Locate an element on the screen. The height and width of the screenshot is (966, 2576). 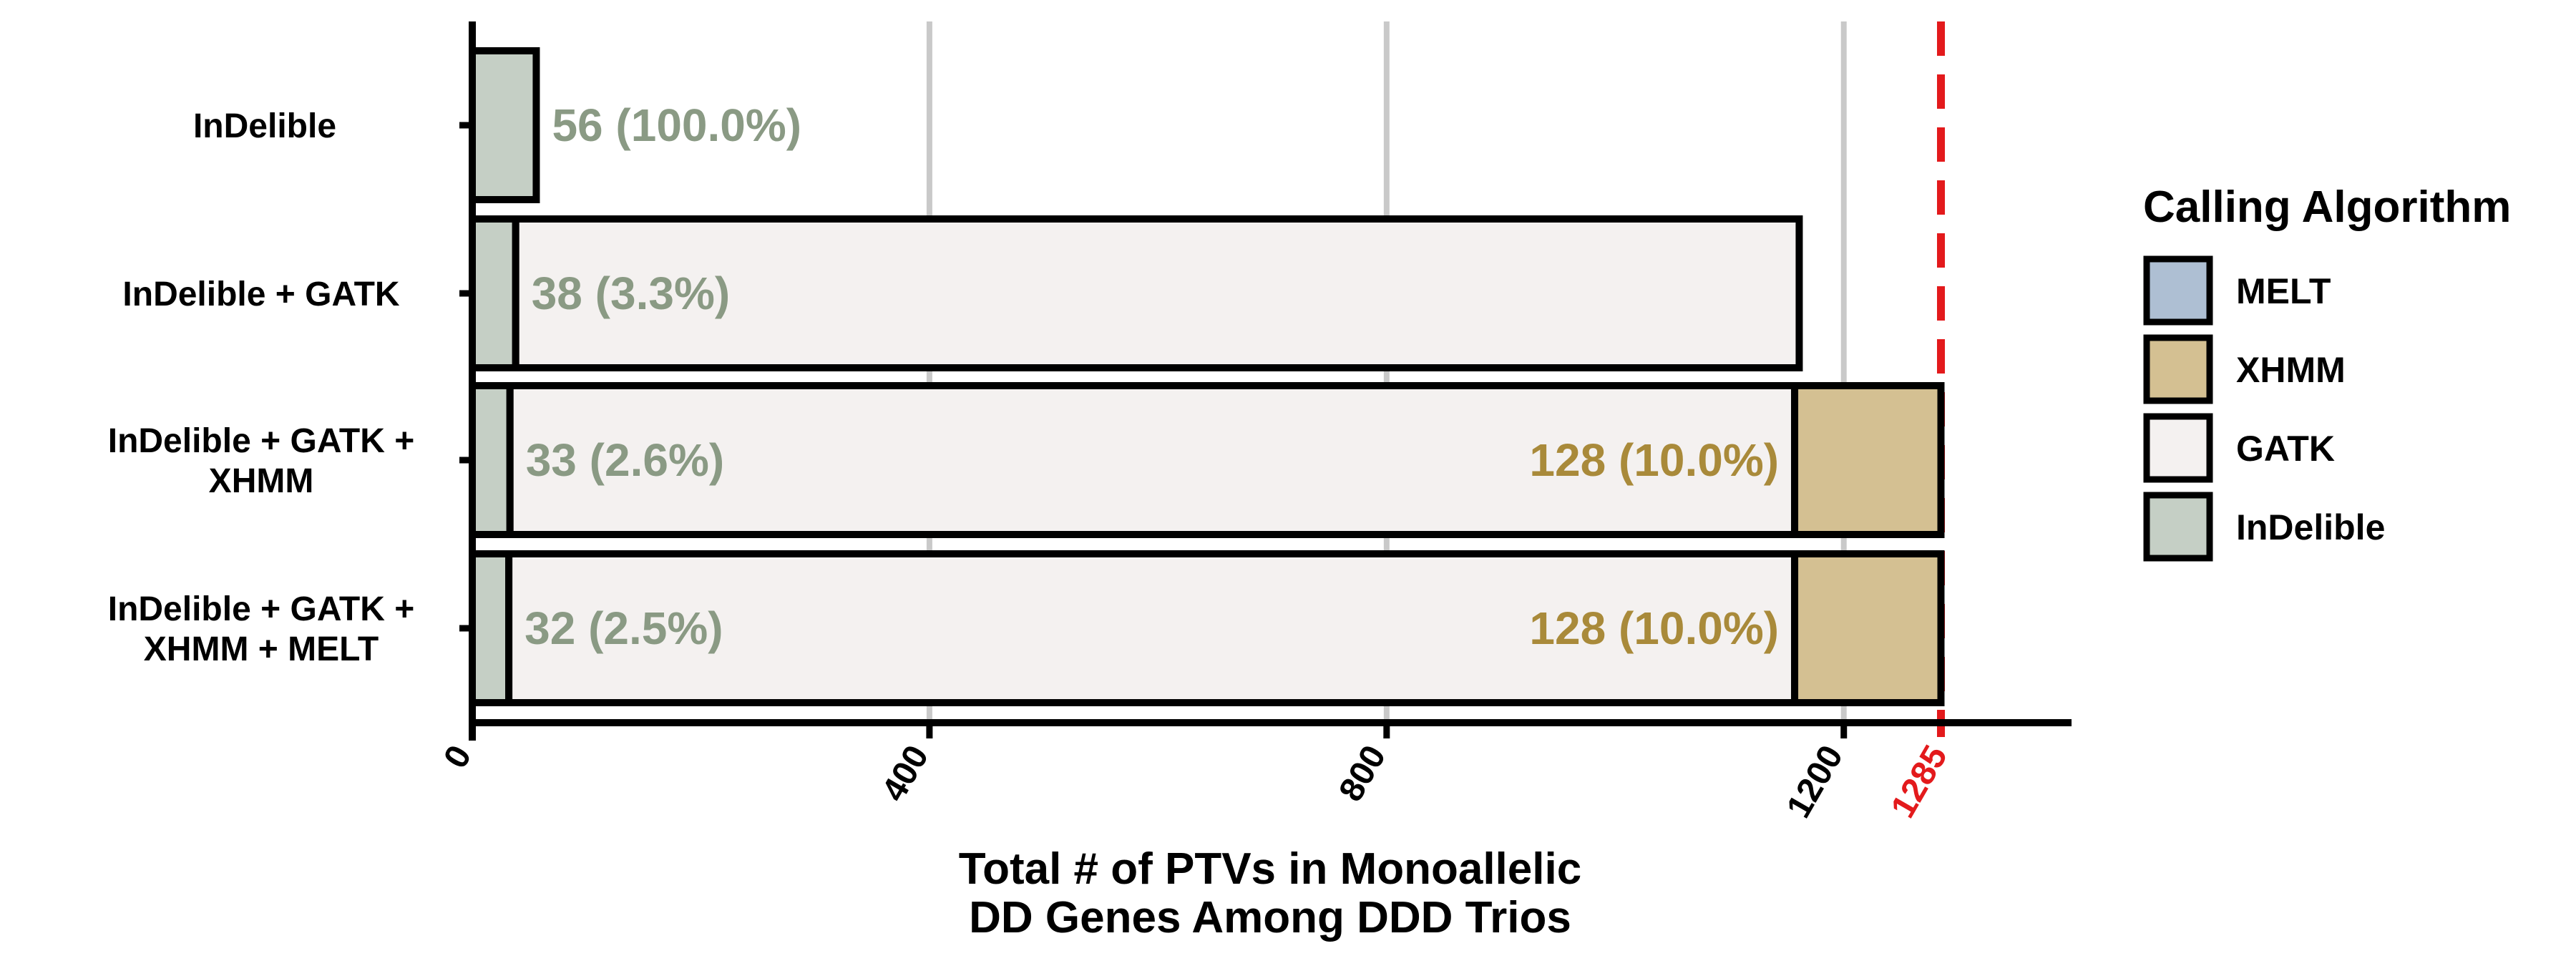
category-label-line: XHMM + MELT is located at coordinates (261, 649).